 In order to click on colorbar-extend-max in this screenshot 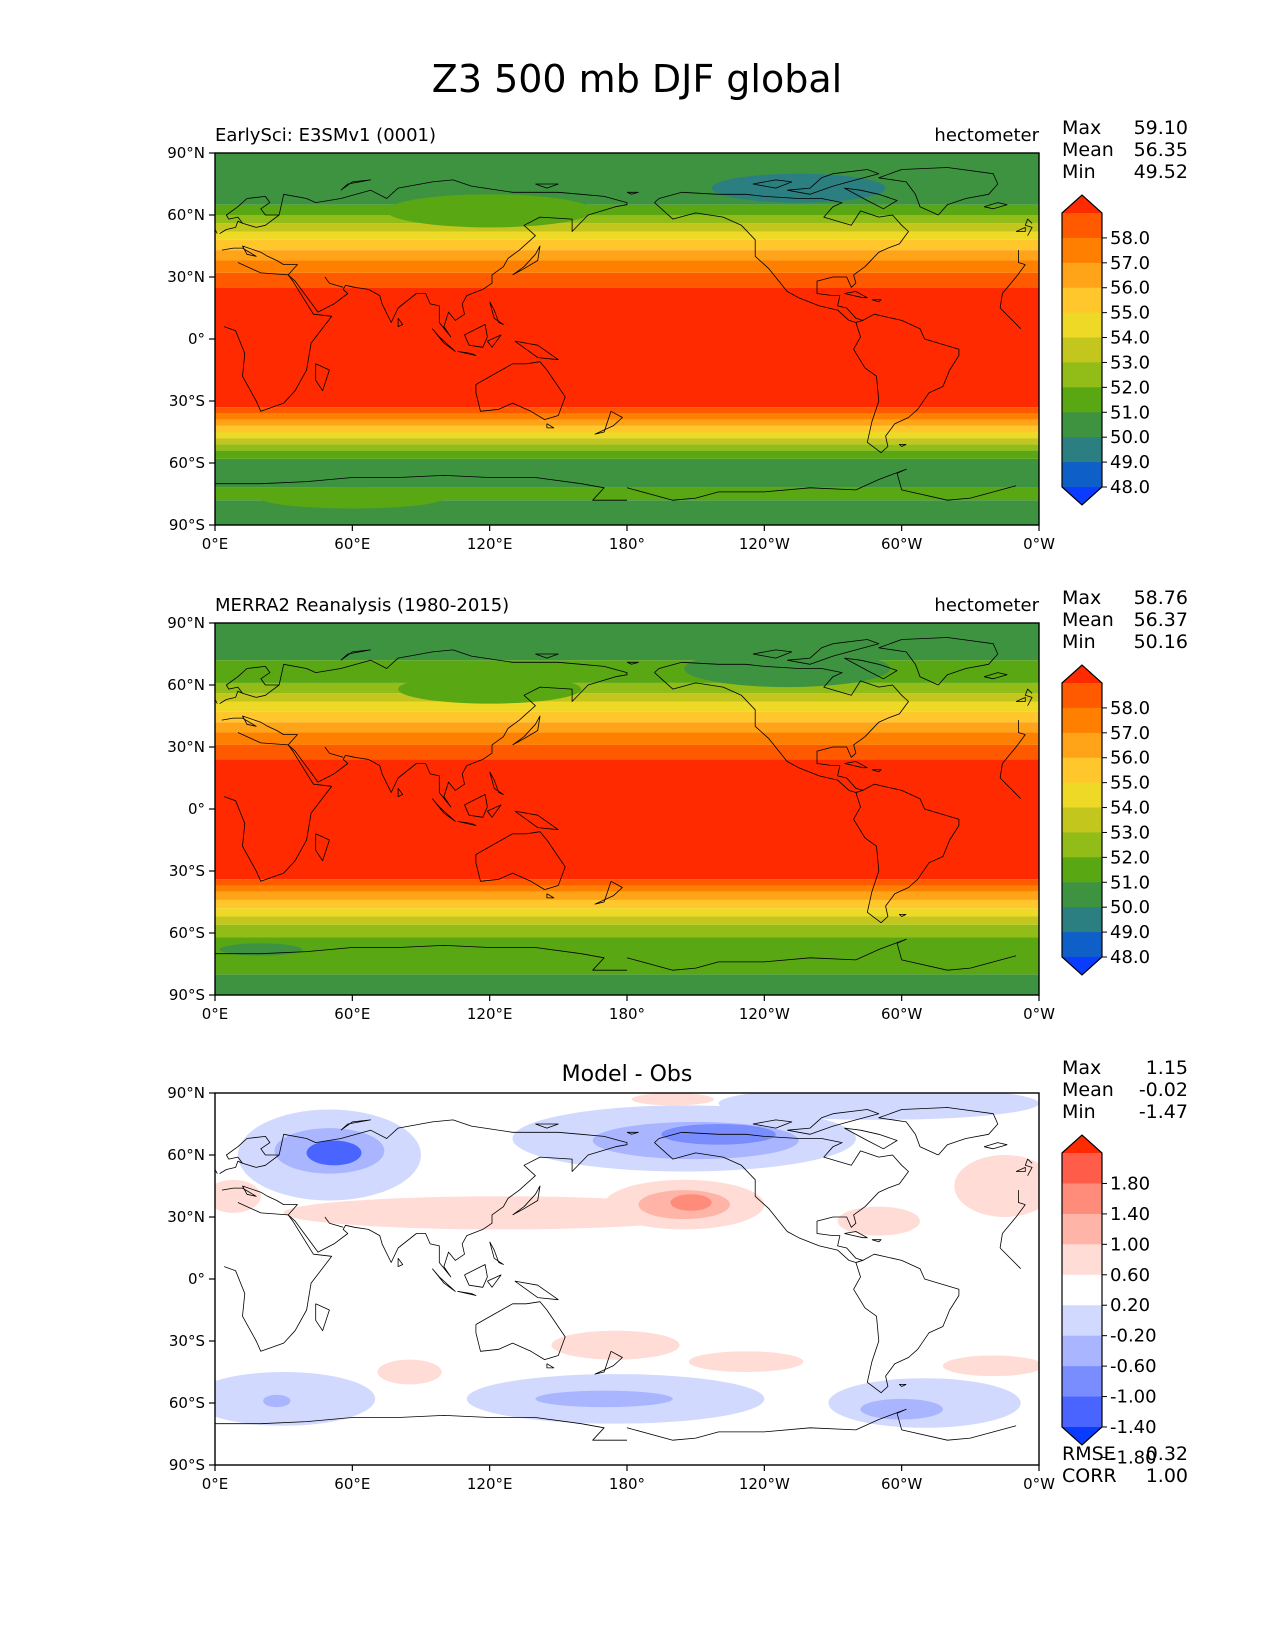, I will do `click(1082, 674)`.